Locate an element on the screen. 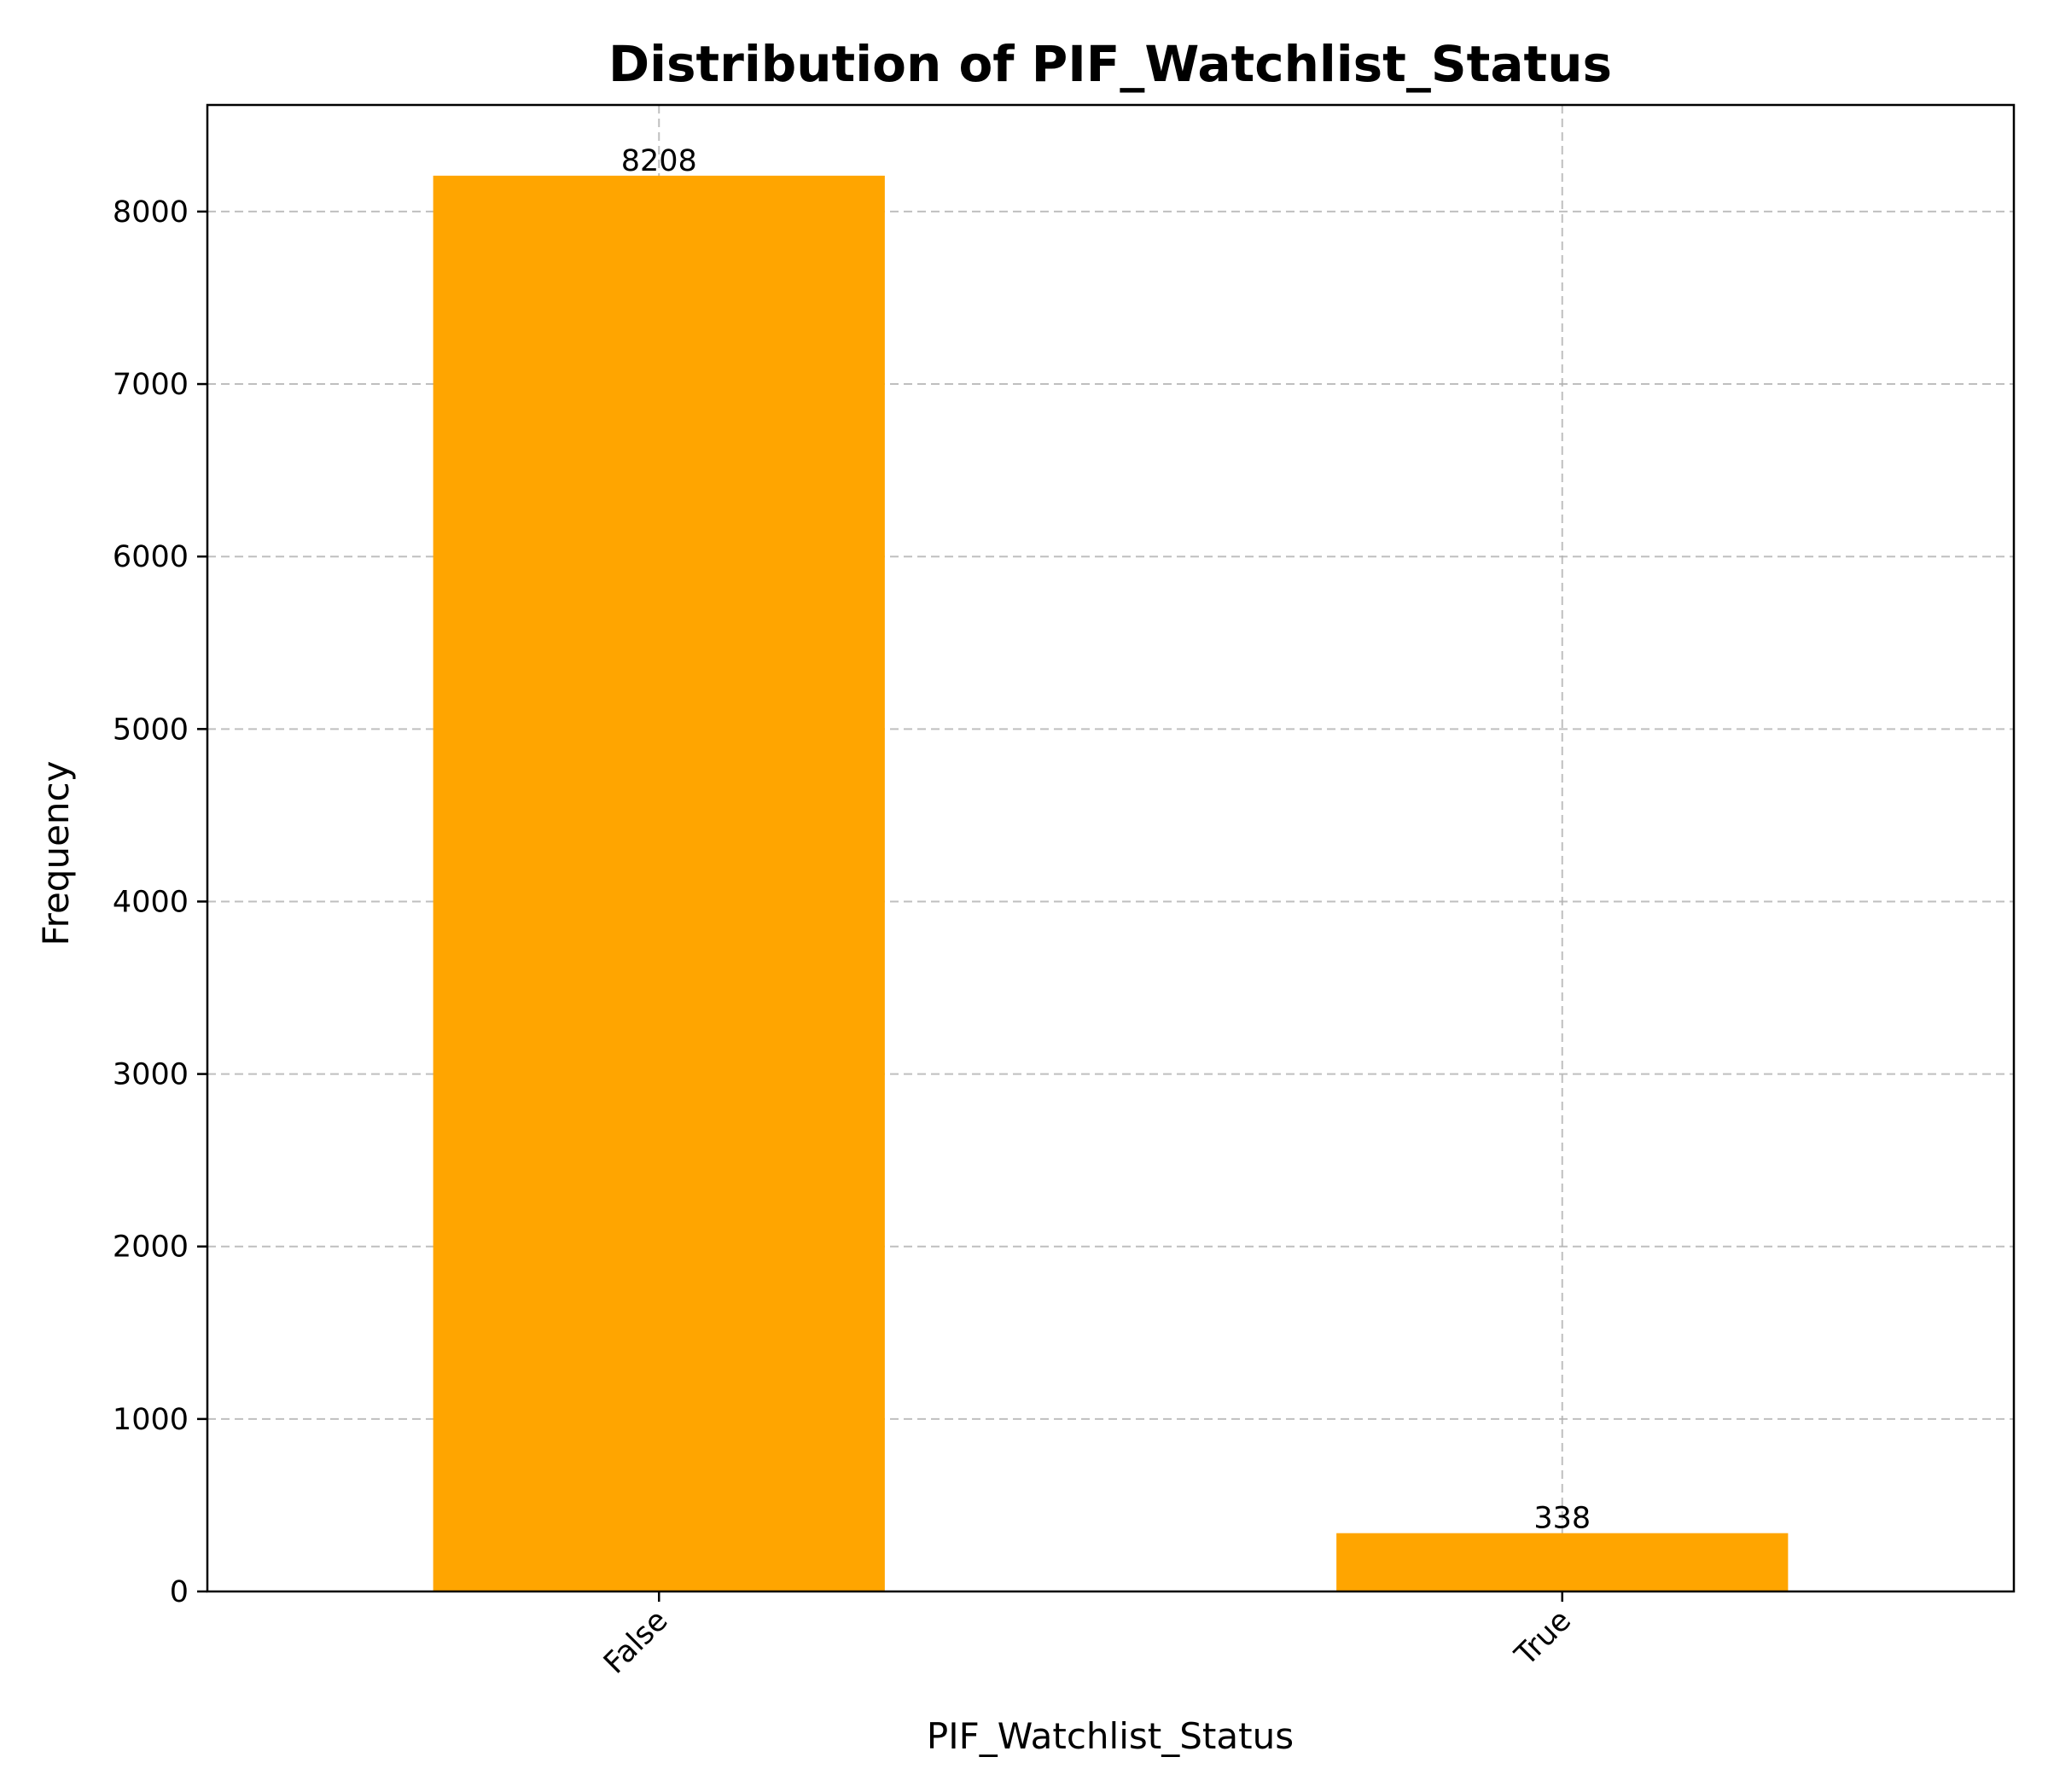 This screenshot has width=2048, height=1792. y-tick-label: 4000 is located at coordinates (151, 902).